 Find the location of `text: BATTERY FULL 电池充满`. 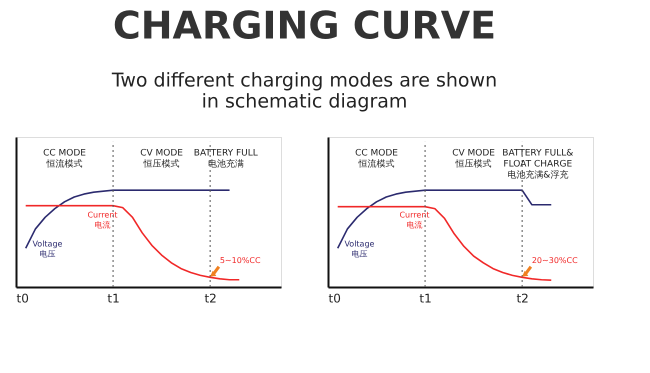

text: BATTERY FULL 电池充满 is located at coordinates (226, 159).